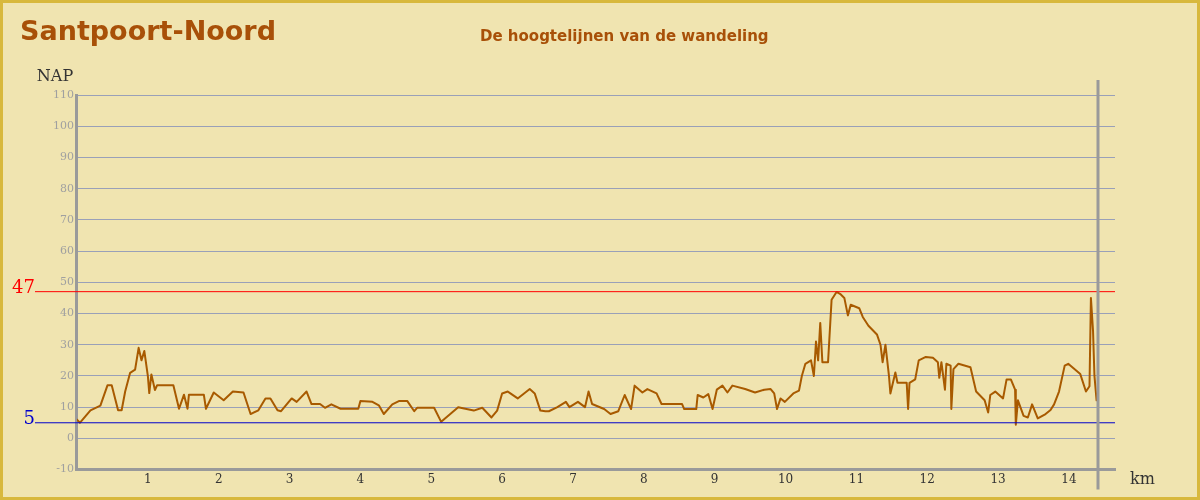 The width and height of the screenshot is (1200, 500). Describe the element at coordinates (289, 478) in the screenshot. I see `x-tick-label: 3` at that location.